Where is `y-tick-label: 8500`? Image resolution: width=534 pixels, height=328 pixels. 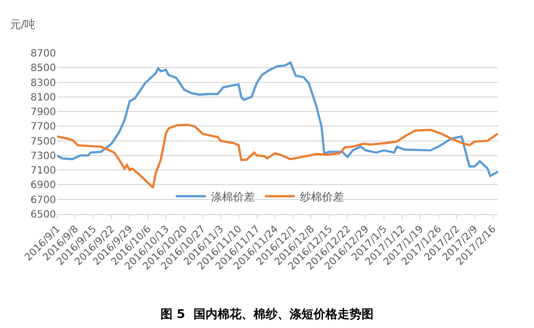 y-tick-label: 8500 is located at coordinates (43, 68).